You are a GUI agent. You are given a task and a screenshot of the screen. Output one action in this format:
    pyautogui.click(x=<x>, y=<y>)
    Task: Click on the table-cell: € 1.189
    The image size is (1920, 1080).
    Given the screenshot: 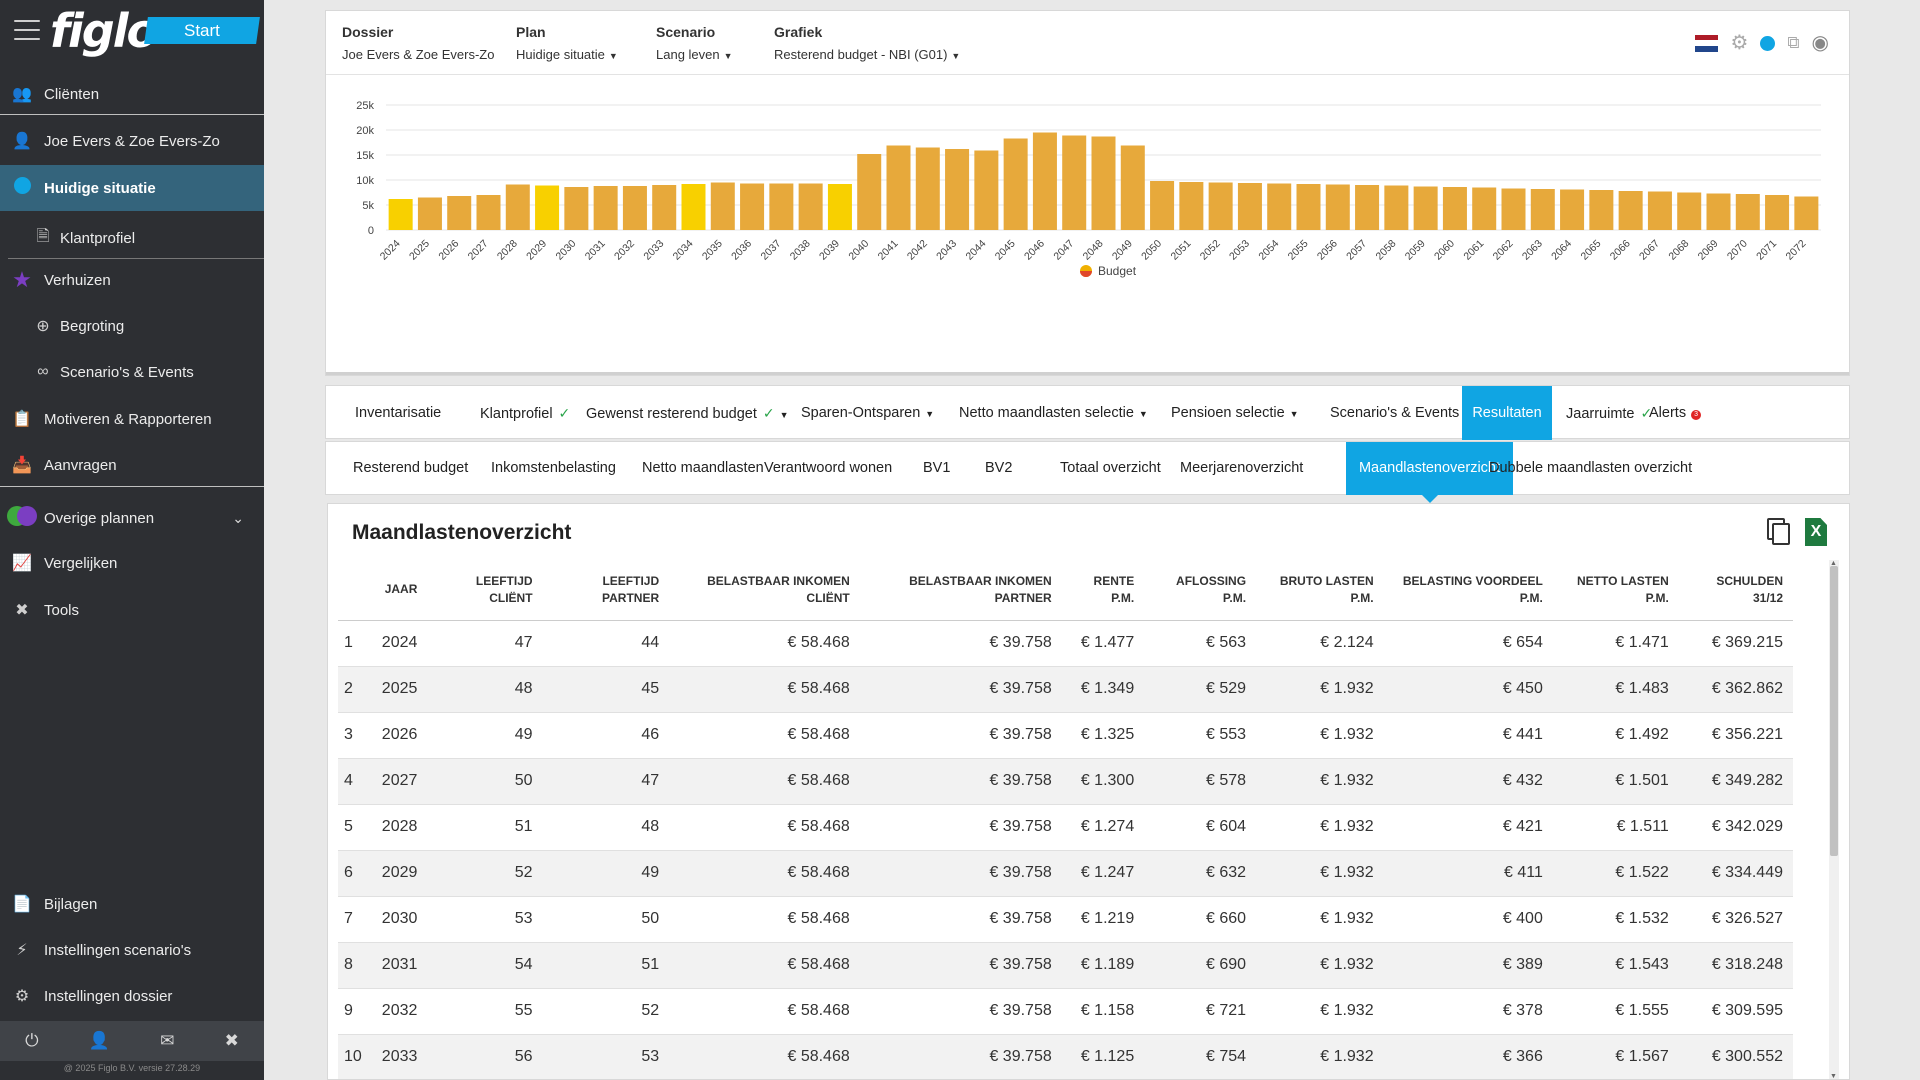 What is the action you would take?
    pyautogui.click(x=1103, y=965)
    